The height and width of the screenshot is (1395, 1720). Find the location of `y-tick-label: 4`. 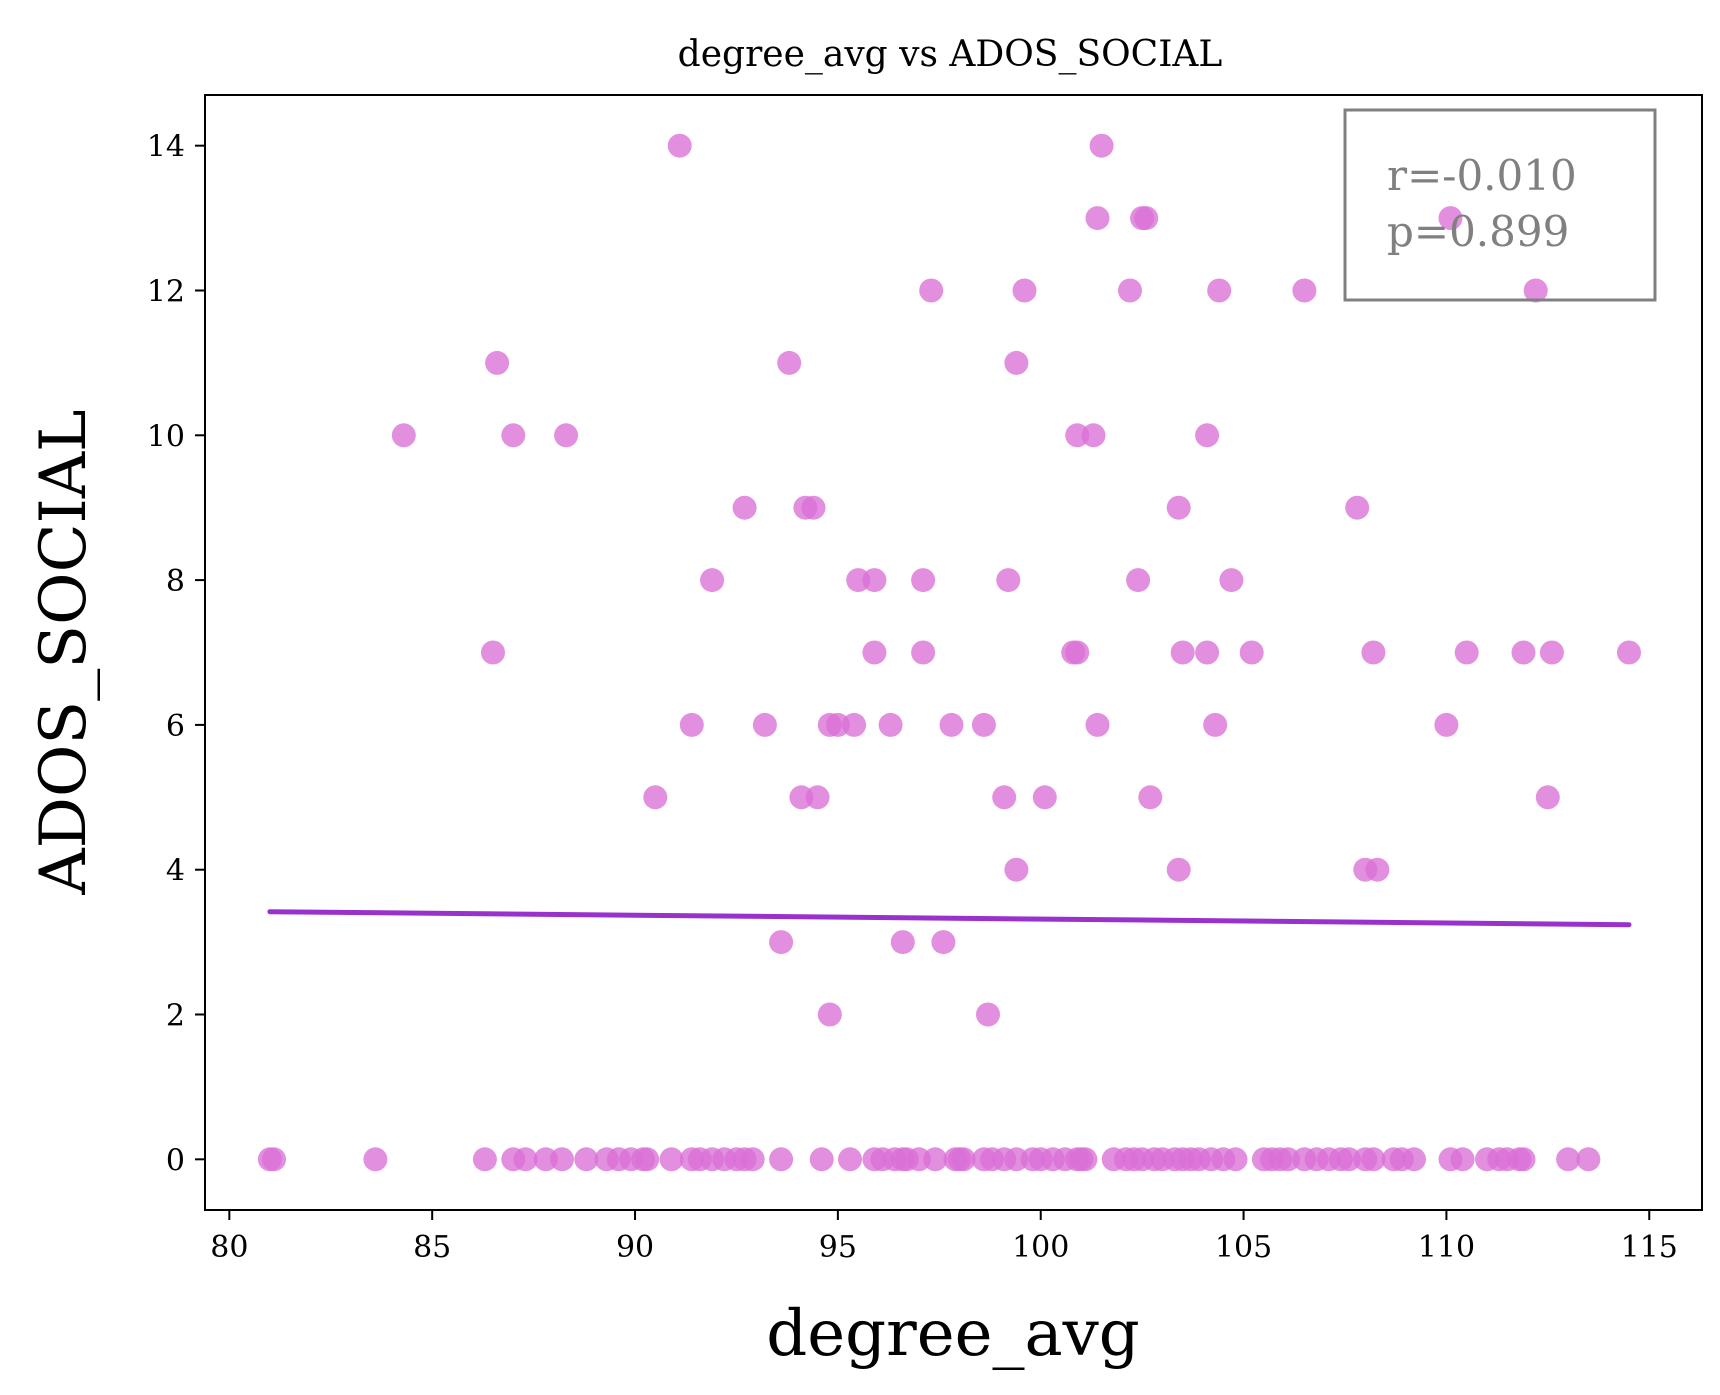

y-tick-label: 4 is located at coordinates (175, 871).